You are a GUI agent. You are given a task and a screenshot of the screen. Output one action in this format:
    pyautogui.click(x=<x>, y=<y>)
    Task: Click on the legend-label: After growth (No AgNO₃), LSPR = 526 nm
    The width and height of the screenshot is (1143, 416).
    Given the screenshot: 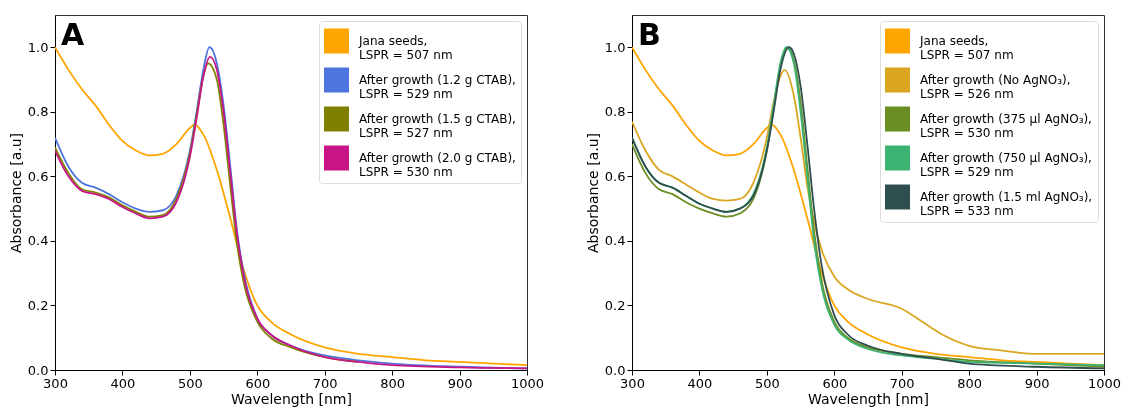 What is the action you would take?
    pyautogui.click(x=995, y=87)
    